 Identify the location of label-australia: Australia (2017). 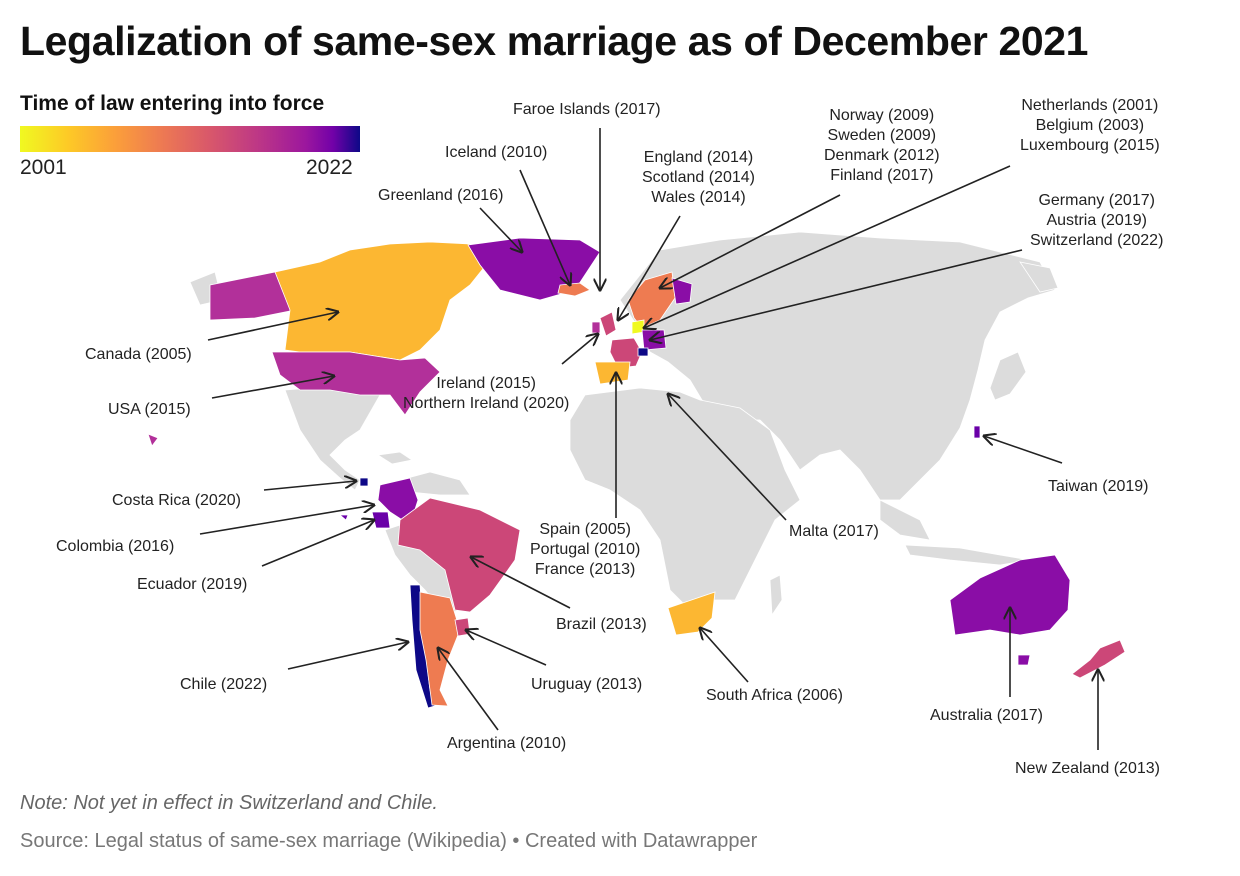
(986, 715).